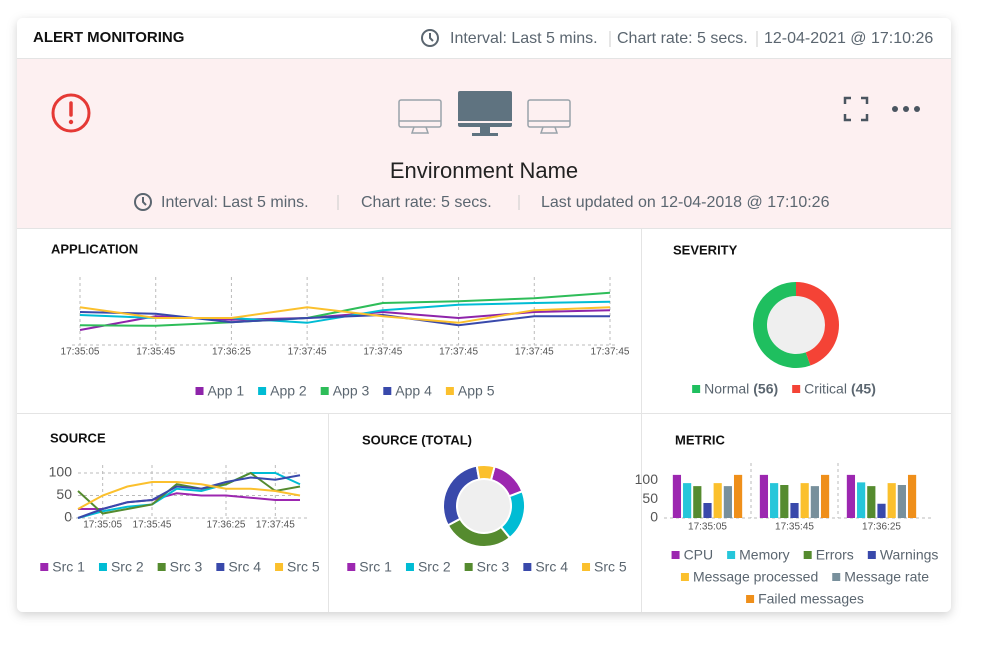  I want to click on legend-label: Memory, so click(764, 555).